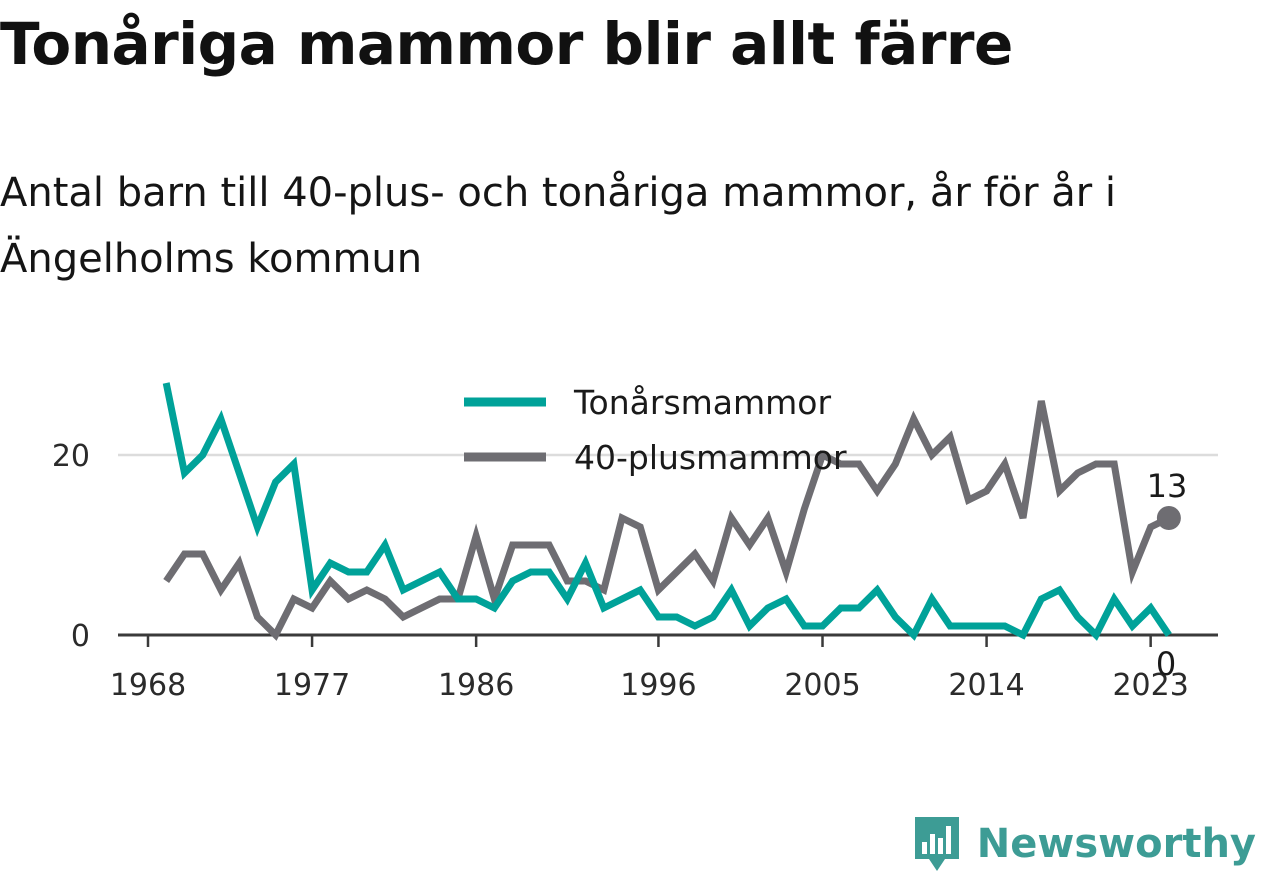 The image size is (1262, 879). Describe the element at coordinates (655, 430) in the screenshot. I see `legend: Tonårsmammor 40-plusmammor` at that location.